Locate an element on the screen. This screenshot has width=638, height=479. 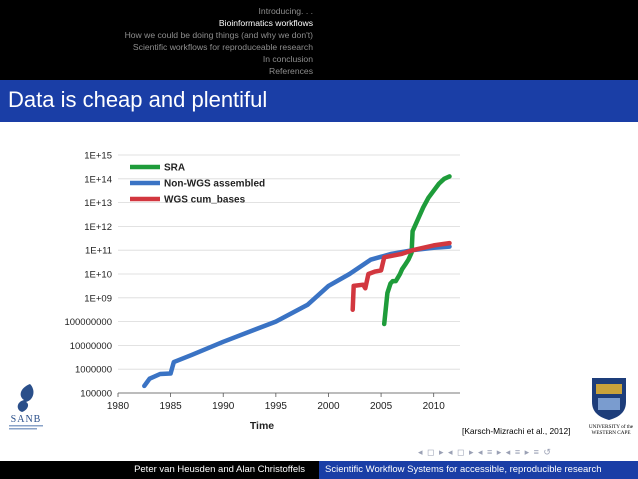
y-tick-label: 1000000 is located at coordinates (93, 370).